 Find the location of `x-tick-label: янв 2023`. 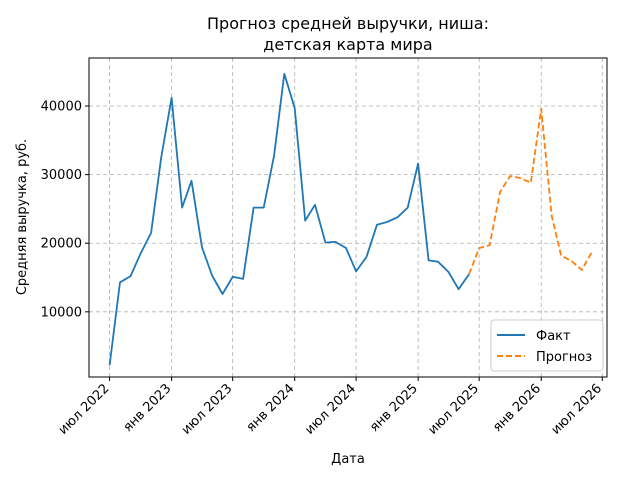

x-tick-label: янв 2023 is located at coordinates (148, 408).